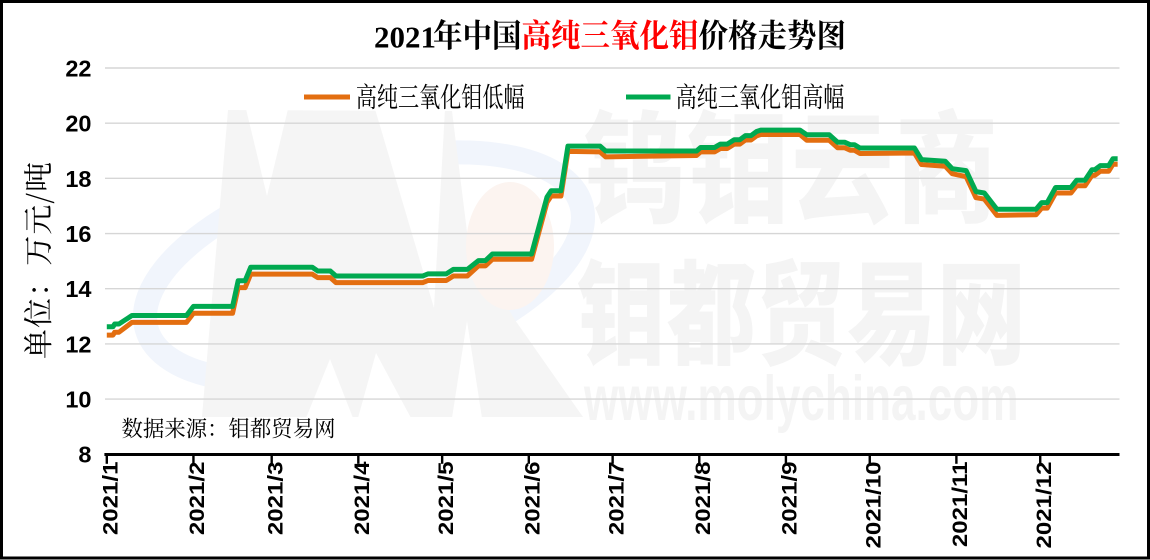 The height and width of the screenshot is (560, 1150). I want to click on svg-text: 16, so click(78, 234).